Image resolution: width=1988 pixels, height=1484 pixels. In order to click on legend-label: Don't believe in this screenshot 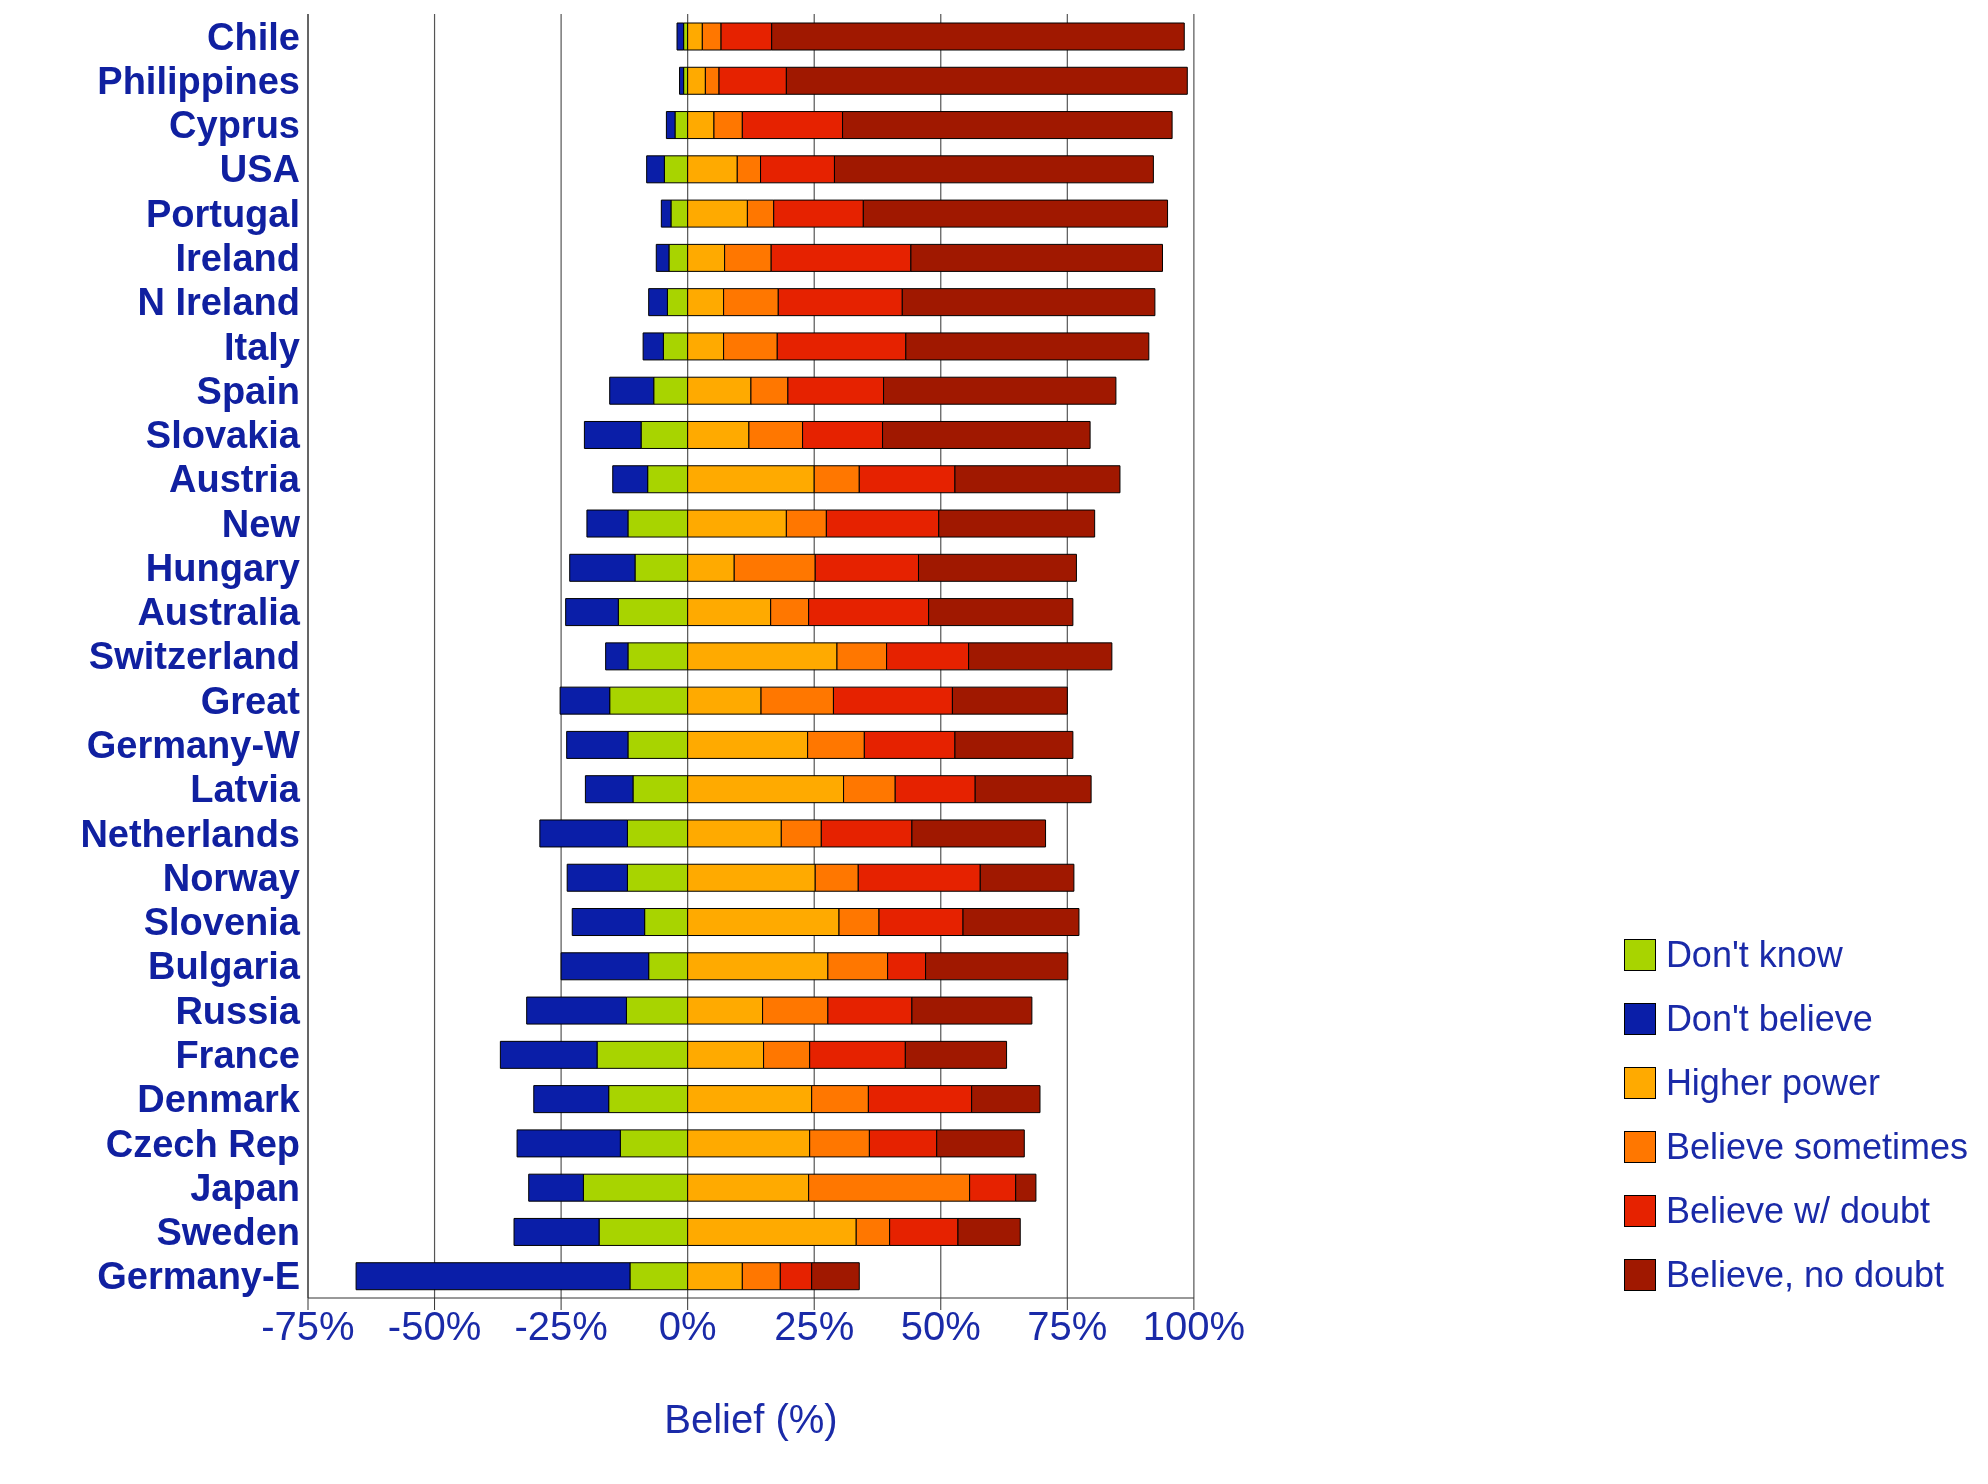, I will do `click(1769, 1019)`.